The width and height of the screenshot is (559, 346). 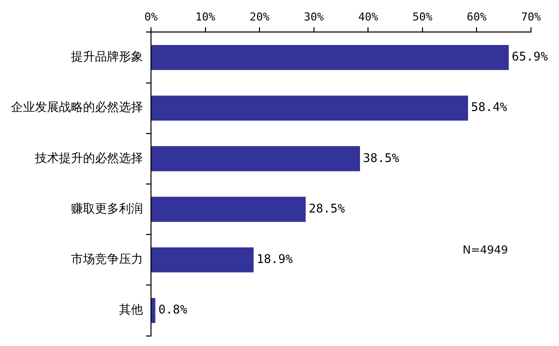 I want to click on x-tick-label: 60%, so click(x=477, y=17).